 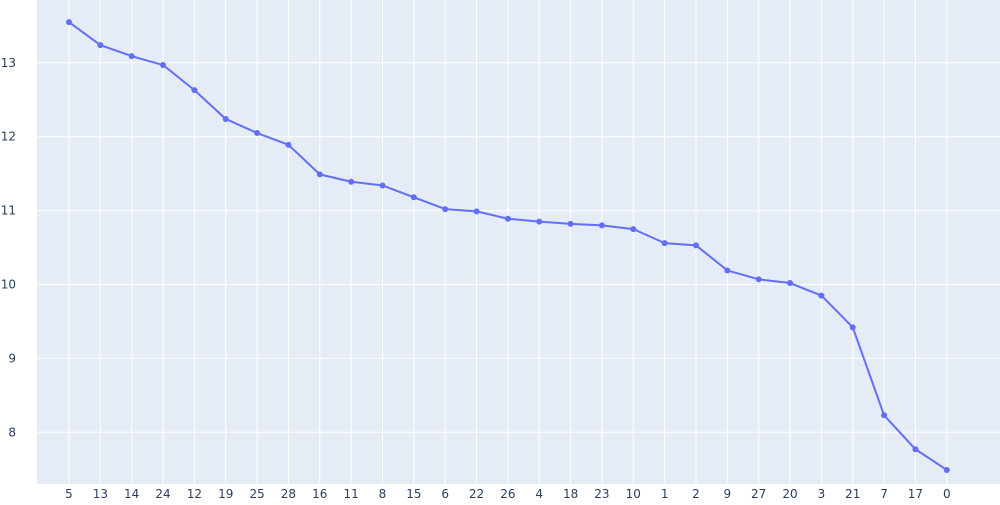 I want to click on x-tick-label: 1, so click(x=665, y=493).